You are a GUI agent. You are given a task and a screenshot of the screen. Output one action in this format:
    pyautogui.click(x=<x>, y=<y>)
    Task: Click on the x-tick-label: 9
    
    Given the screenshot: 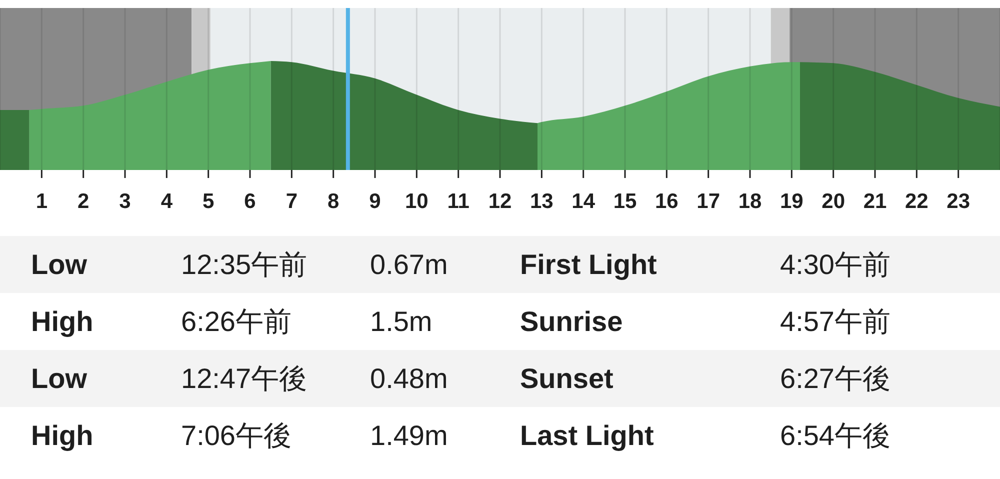 What is the action you would take?
    pyautogui.click(x=375, y=201)
    